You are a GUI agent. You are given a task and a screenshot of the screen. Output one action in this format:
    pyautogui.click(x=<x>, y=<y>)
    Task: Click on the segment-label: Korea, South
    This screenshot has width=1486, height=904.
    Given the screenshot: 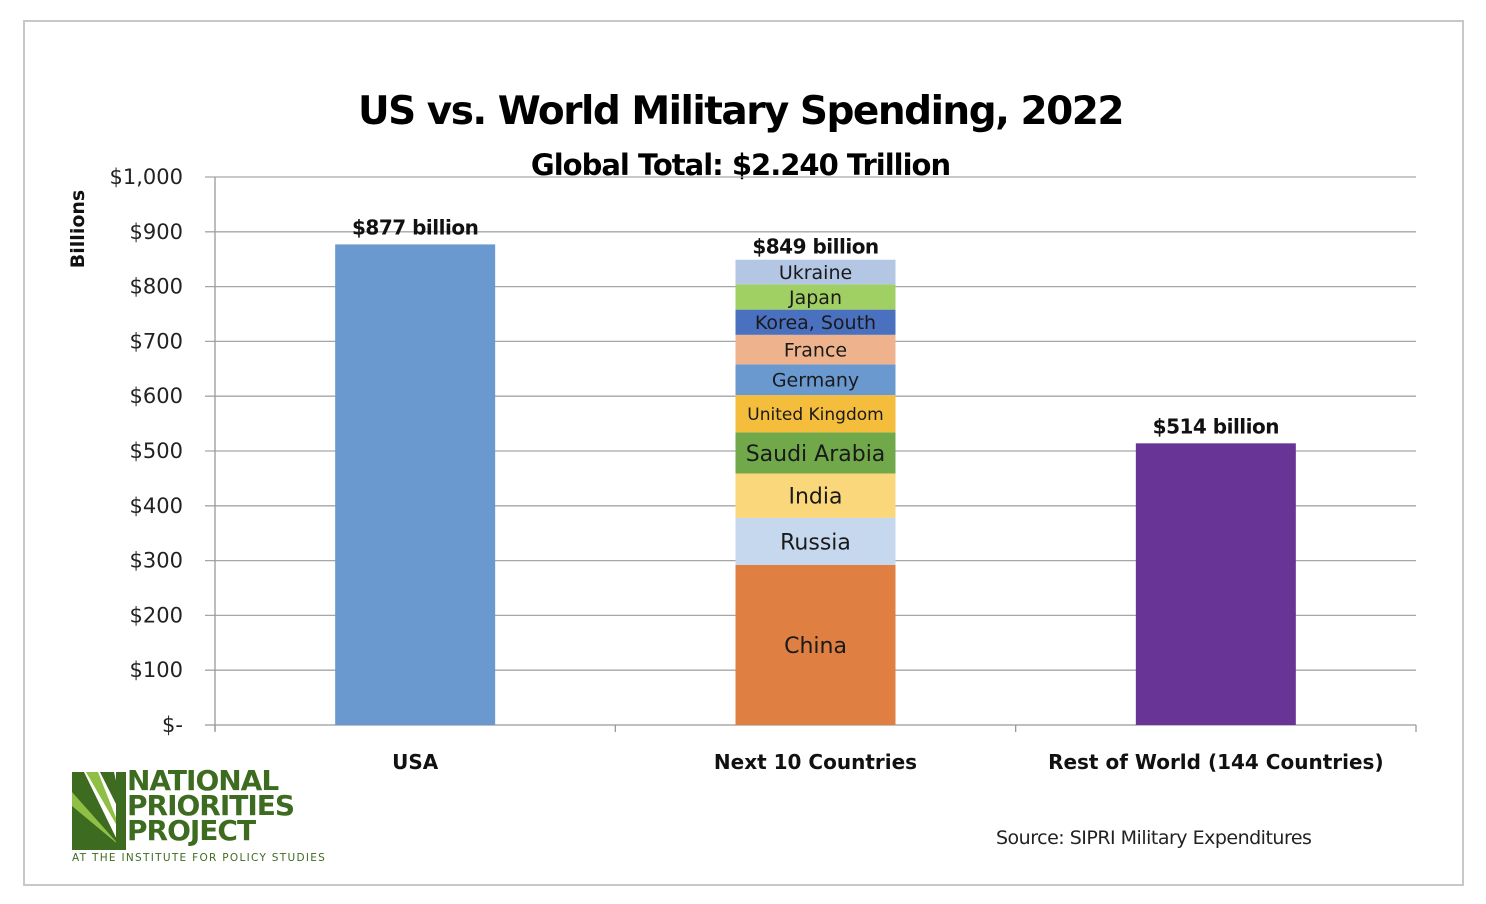 What is the action you would take?
    pyautogui.click(x=815, y=323)
    